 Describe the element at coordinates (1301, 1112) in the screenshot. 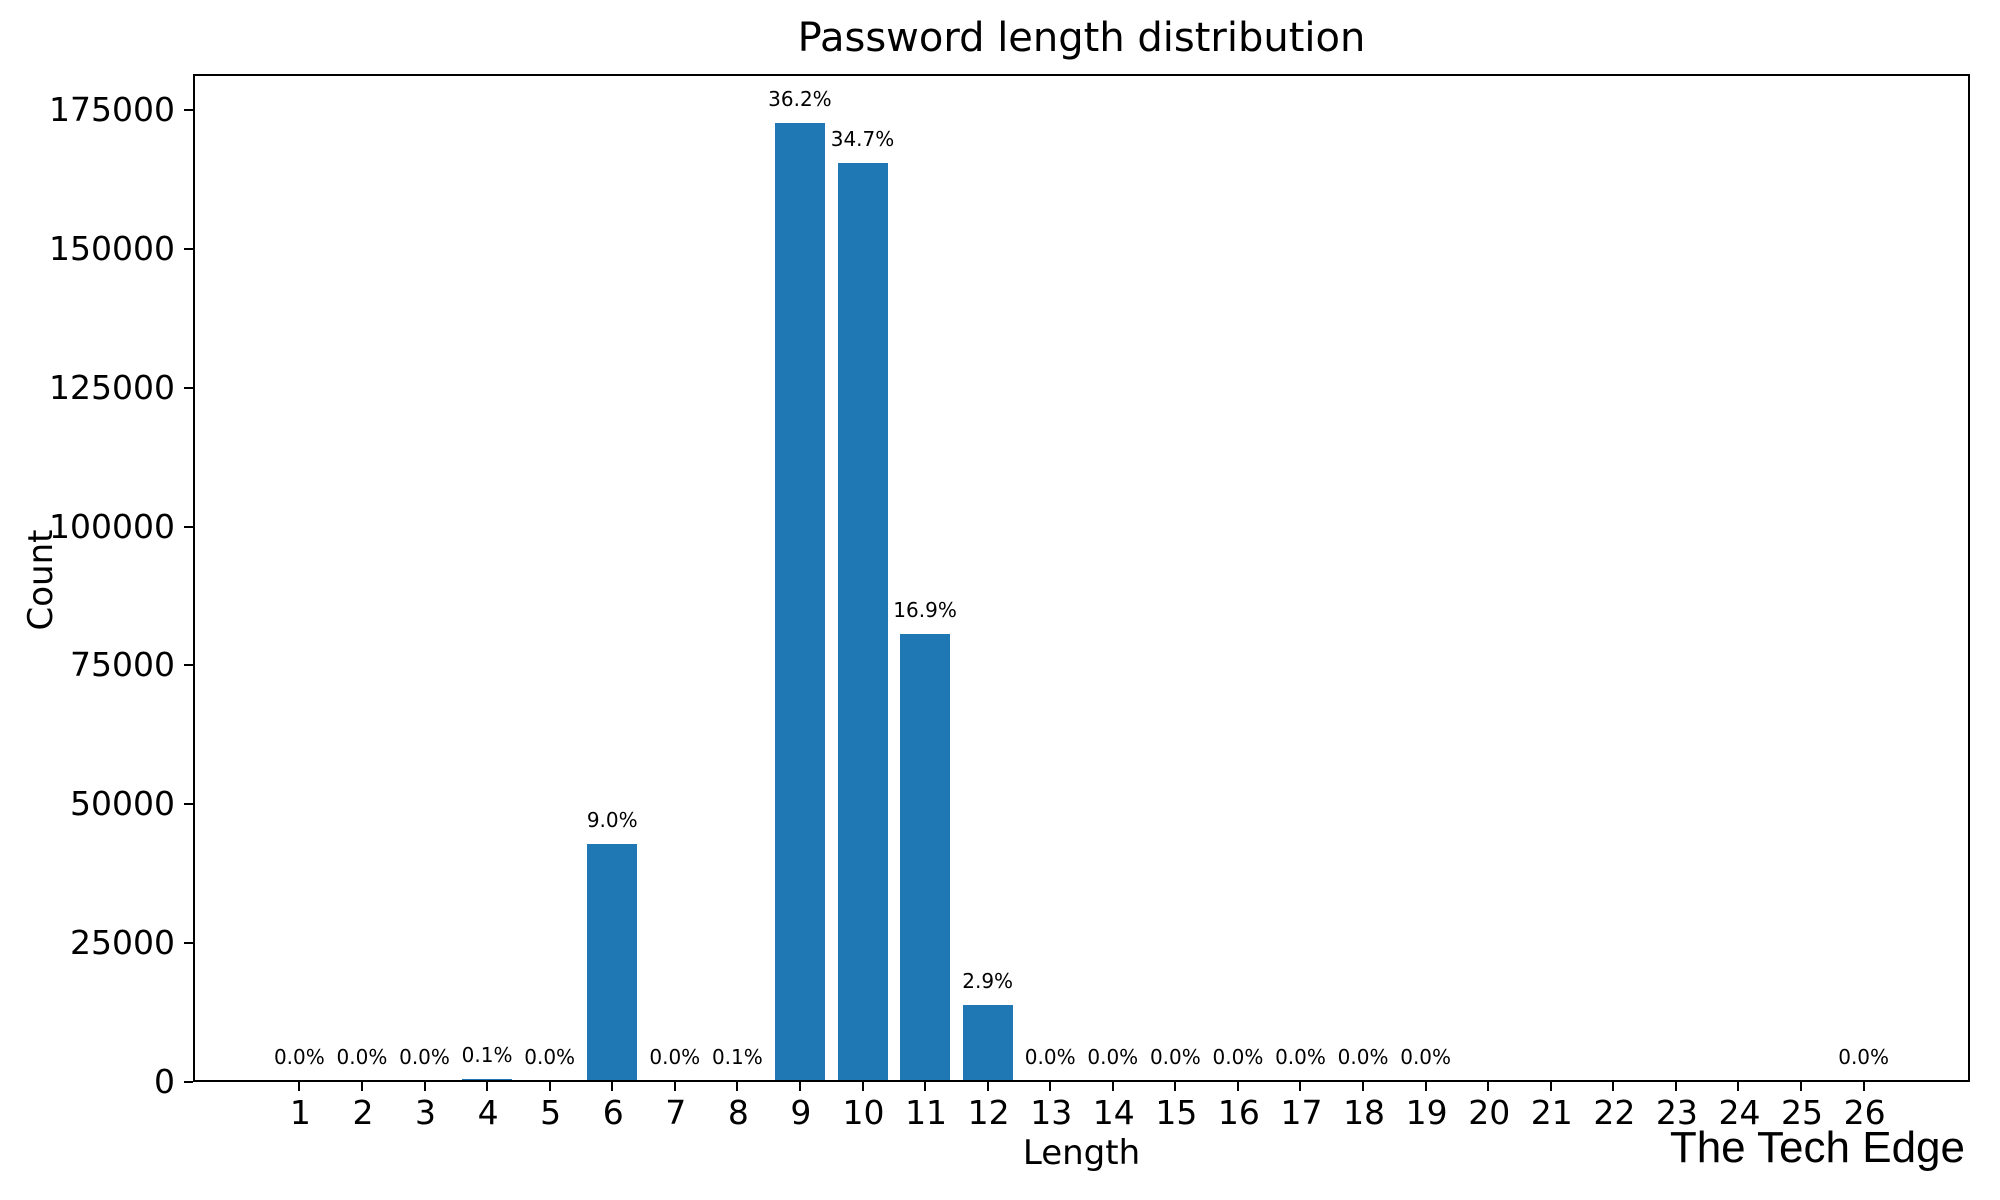

I see `x-tick-label-17: 17` at that location.